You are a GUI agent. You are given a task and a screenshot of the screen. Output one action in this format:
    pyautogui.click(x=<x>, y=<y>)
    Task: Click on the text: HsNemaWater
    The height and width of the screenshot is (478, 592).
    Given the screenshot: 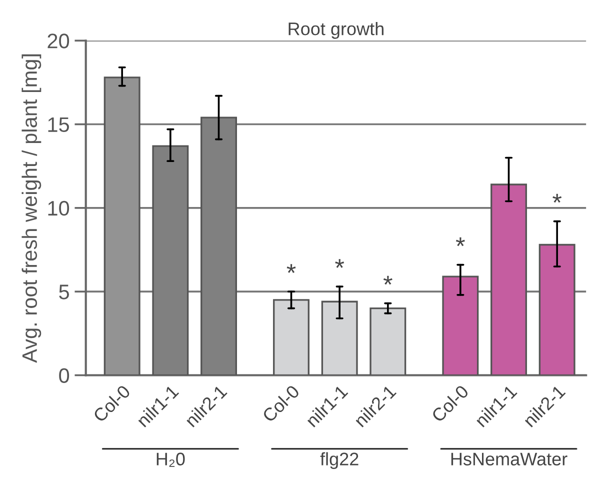 What is the action you would take?
    pyautogui.click(x=509, y=459)
    